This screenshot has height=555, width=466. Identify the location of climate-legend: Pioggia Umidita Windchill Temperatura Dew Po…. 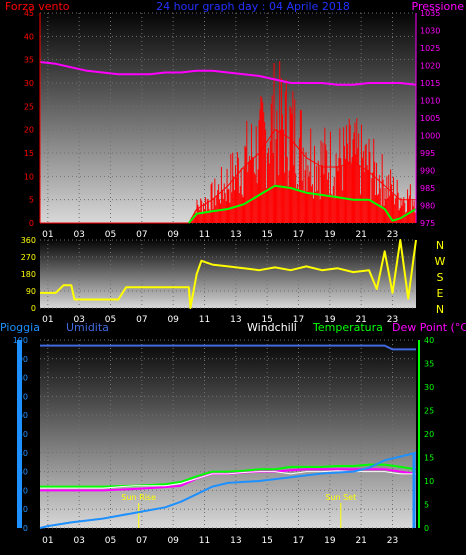
(233, 327).